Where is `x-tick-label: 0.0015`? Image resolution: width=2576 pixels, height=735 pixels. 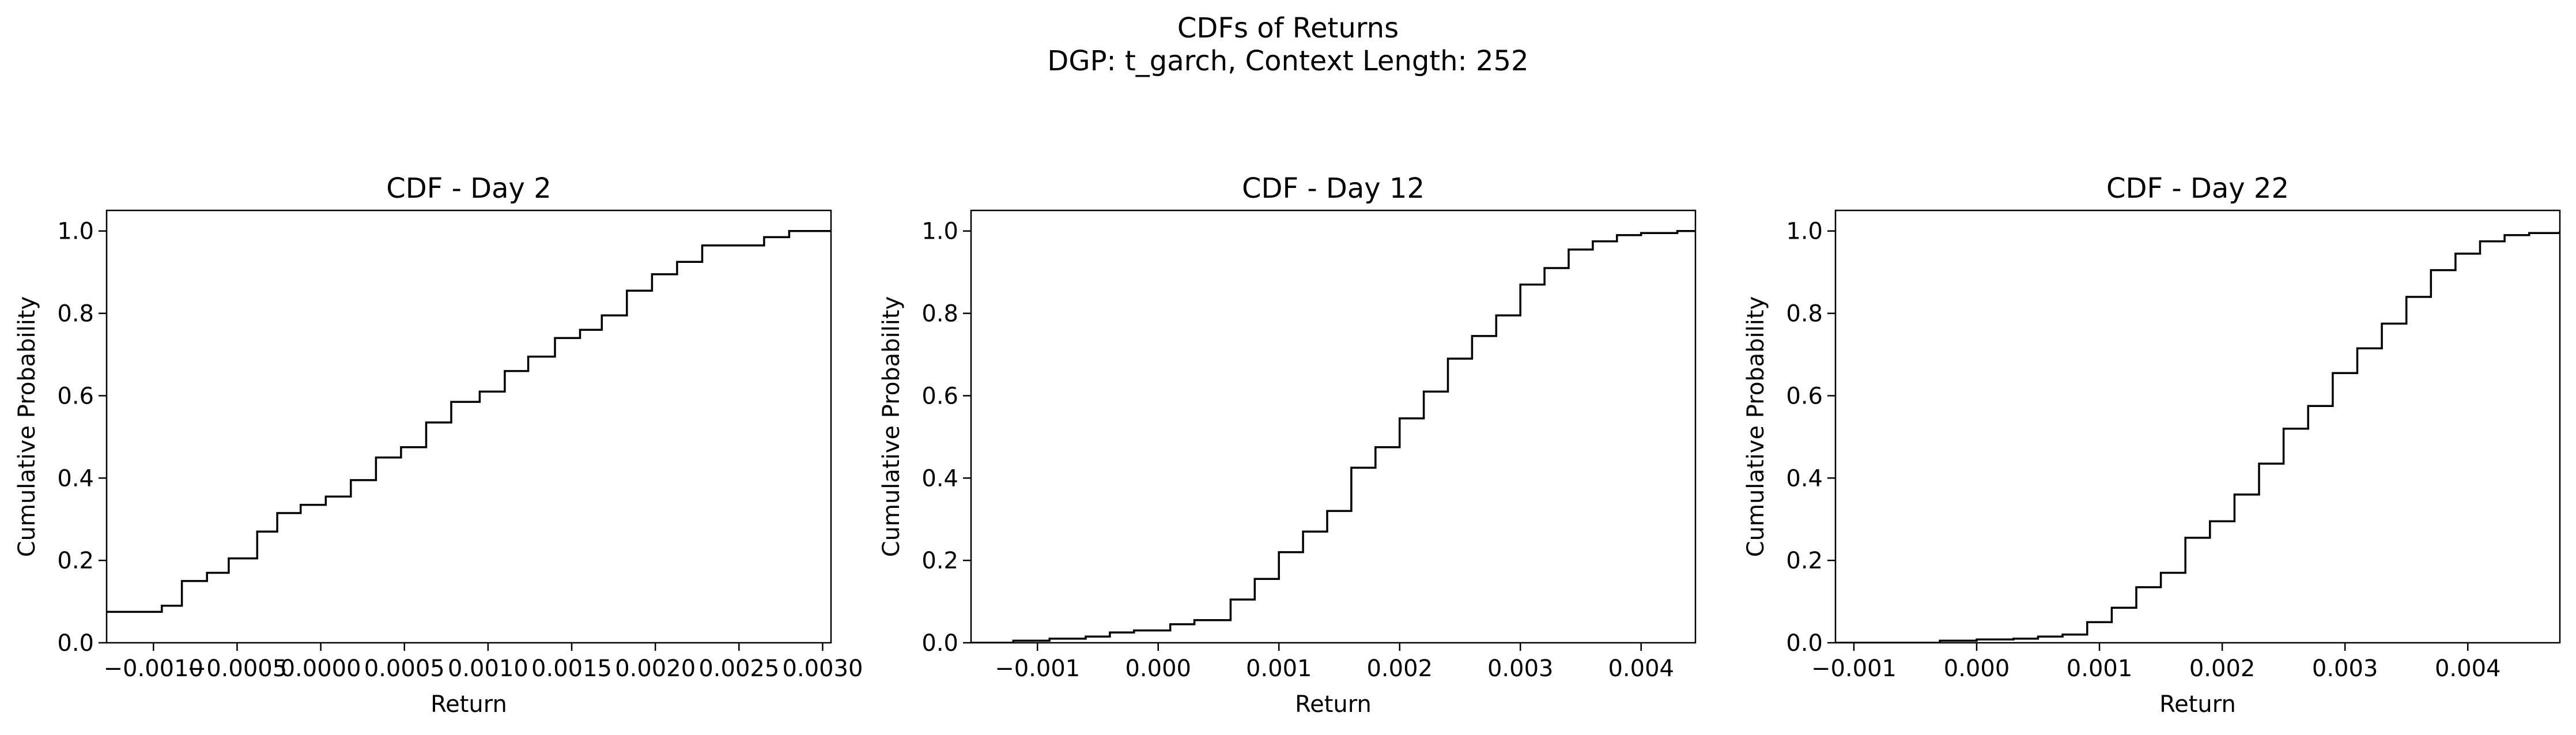 x-tick-label: 0.0015 is located at coordinates (571, 668).